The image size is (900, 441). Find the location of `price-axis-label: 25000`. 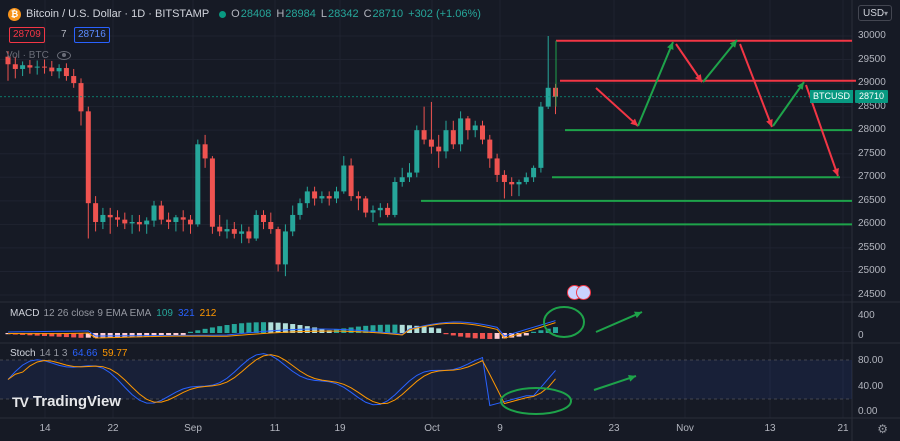

price-axis-label: 25000 is located at coordinates (872, 271).